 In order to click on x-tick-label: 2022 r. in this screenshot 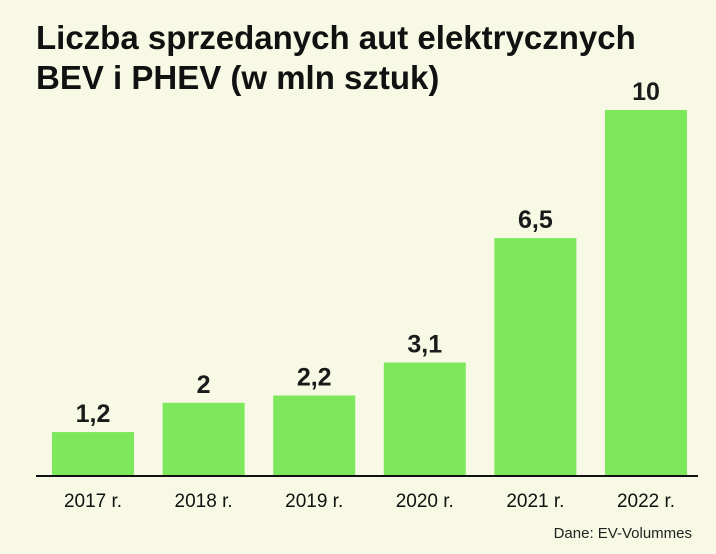, I will do `click(646, 501)`.